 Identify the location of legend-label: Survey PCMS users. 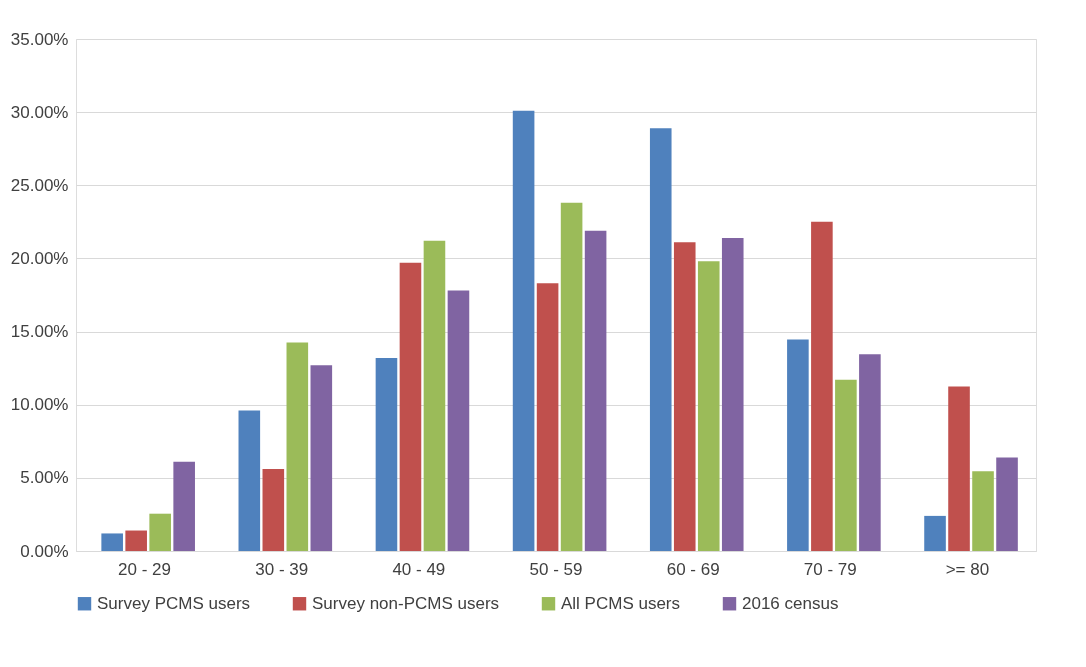
(174, 603).